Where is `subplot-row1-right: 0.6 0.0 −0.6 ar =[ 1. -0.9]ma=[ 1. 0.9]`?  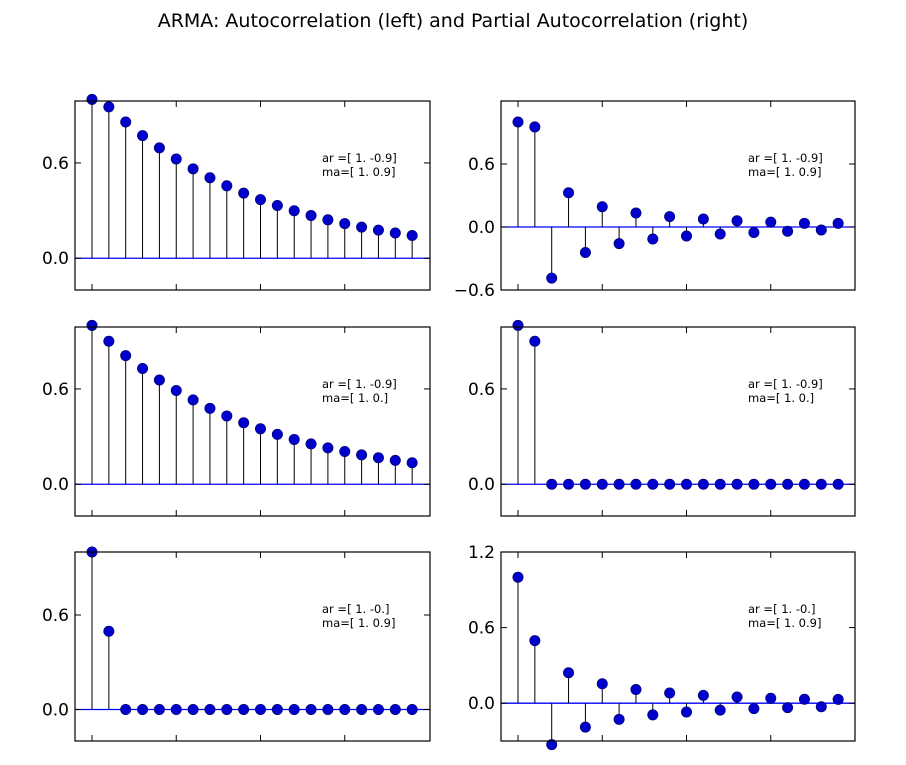
subplot-row1-right: 0.6 0.0 −0.6 ar =[ 1. -0.9]ma=[ 1. 0.9] is located at coordinates (655, 200).